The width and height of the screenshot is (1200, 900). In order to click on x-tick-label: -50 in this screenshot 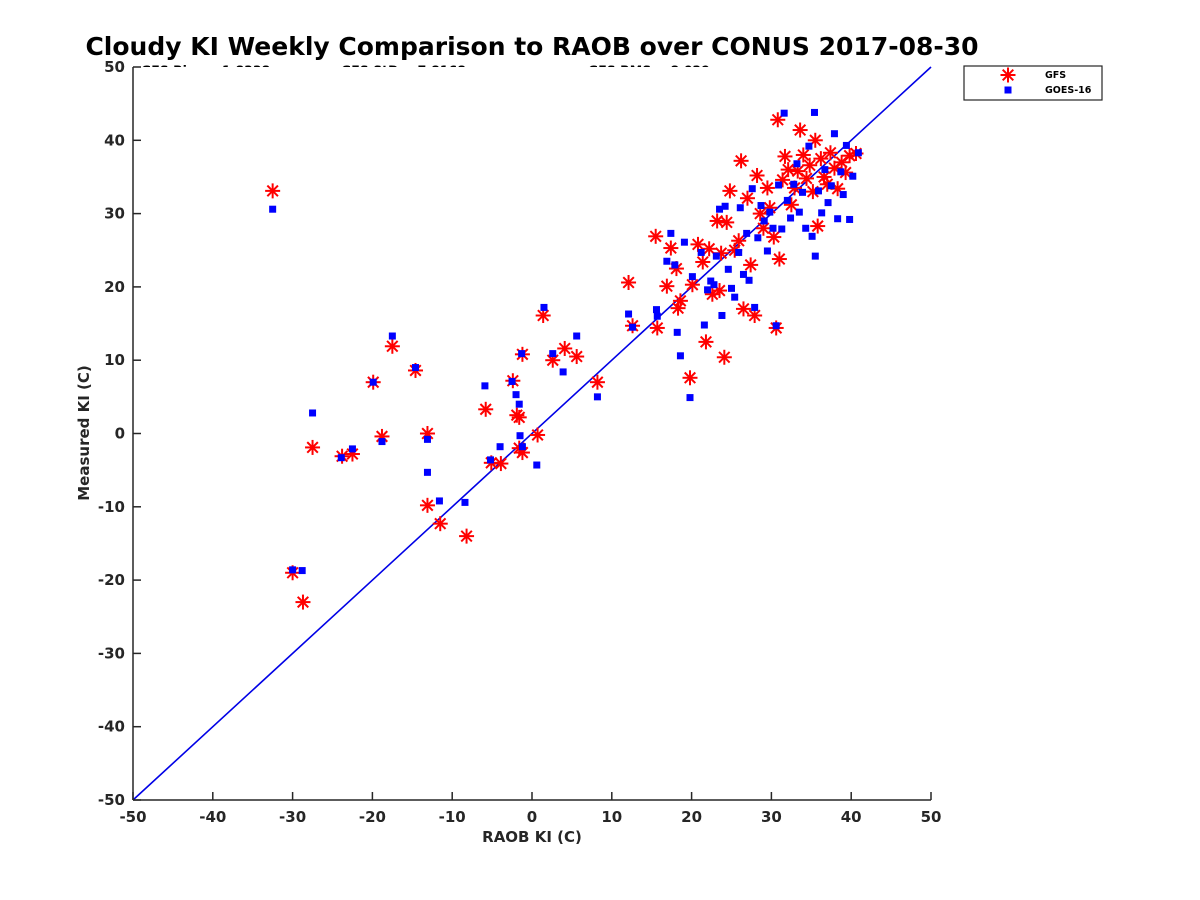, I will do `click(132, 817)`.